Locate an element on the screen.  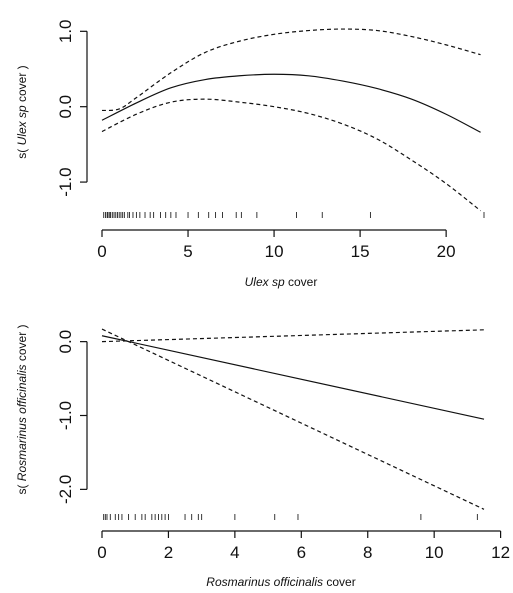
x-tick-label: 4 is located at coordinates (234, 552).